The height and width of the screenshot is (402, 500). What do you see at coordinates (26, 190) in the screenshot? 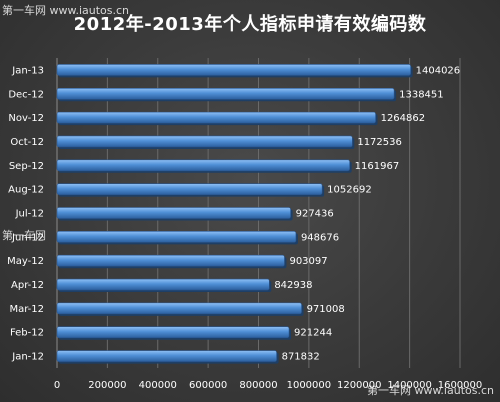
I see `y-tick-label: Aug-12` at bounding box center [26, 190].